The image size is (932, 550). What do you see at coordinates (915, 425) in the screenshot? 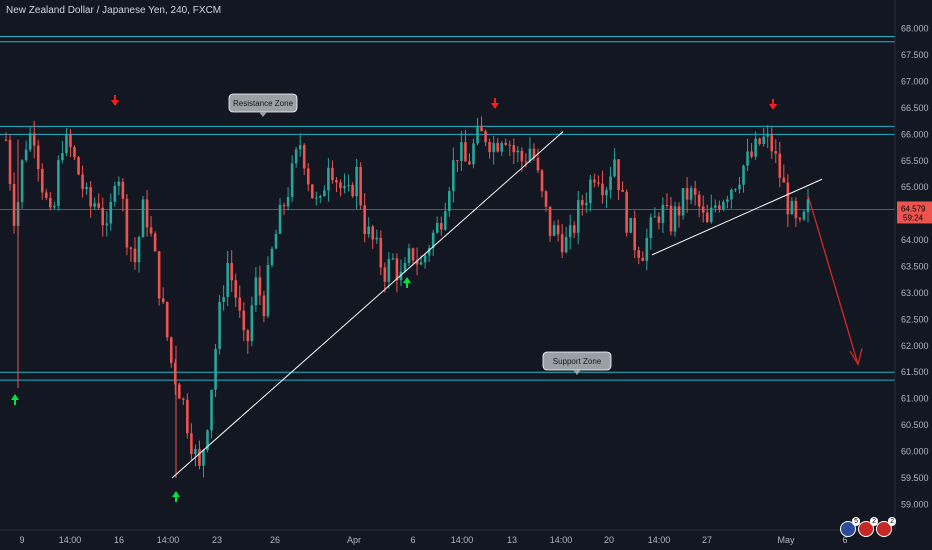
I see `price-tick-label: 60.500` at bounding box center [915, 425].